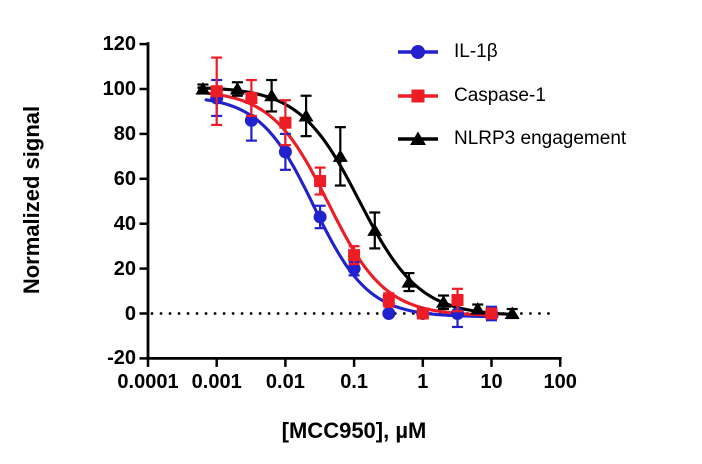  What do you see at coordinates (121, 358) in the screenshot?
I see `y-tick-label: -20` at bounding box center [121, 358].